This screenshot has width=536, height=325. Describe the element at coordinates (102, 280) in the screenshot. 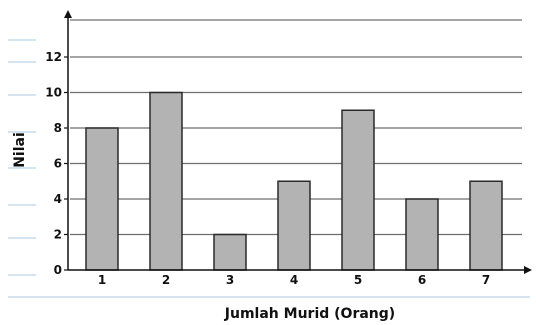

I see `x-tick-label: 1` at that location.